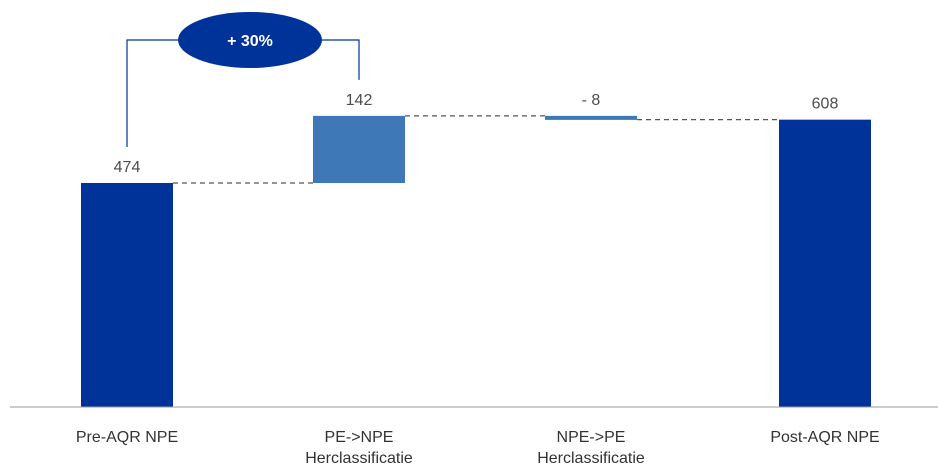 The height and width of the screenshot is (475, 938). Describe the element at coordinates (359, 448) in the screenshot. I see `category-label-1: PE->NPE Herclassificatie` at that location.